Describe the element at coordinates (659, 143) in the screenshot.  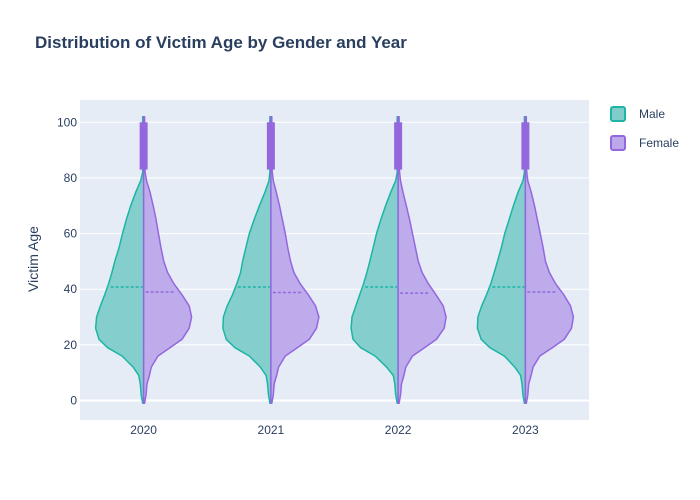
I see `legend-label: Female` at that location.